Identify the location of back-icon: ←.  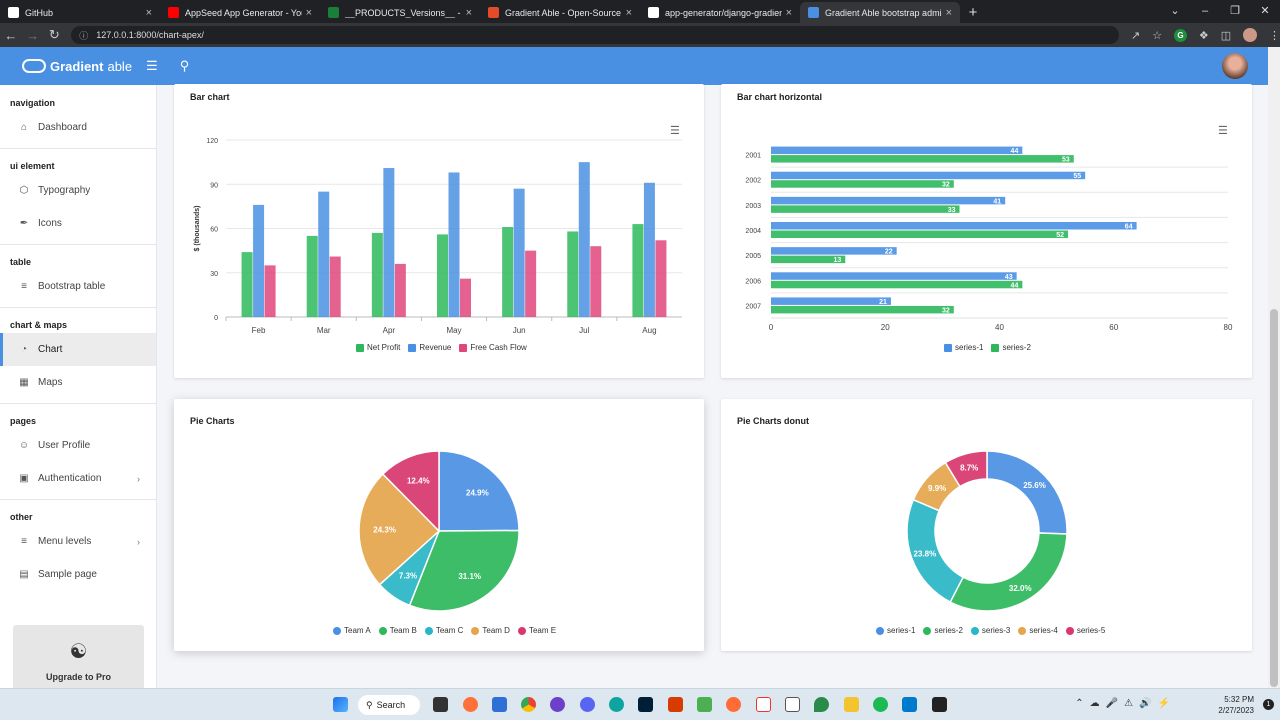
(11, 35).